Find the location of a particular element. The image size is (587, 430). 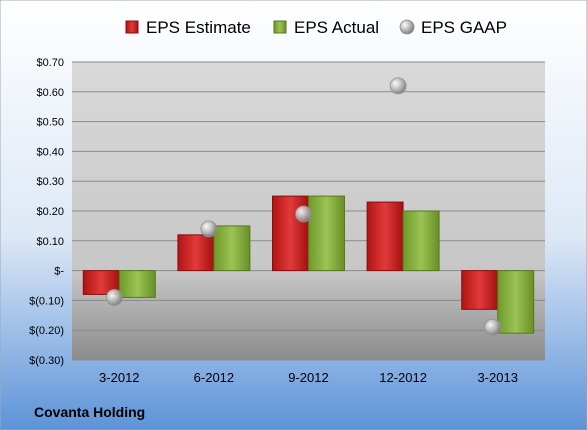

y-tick-label: $0.40 is located at coordinates (50, 152).